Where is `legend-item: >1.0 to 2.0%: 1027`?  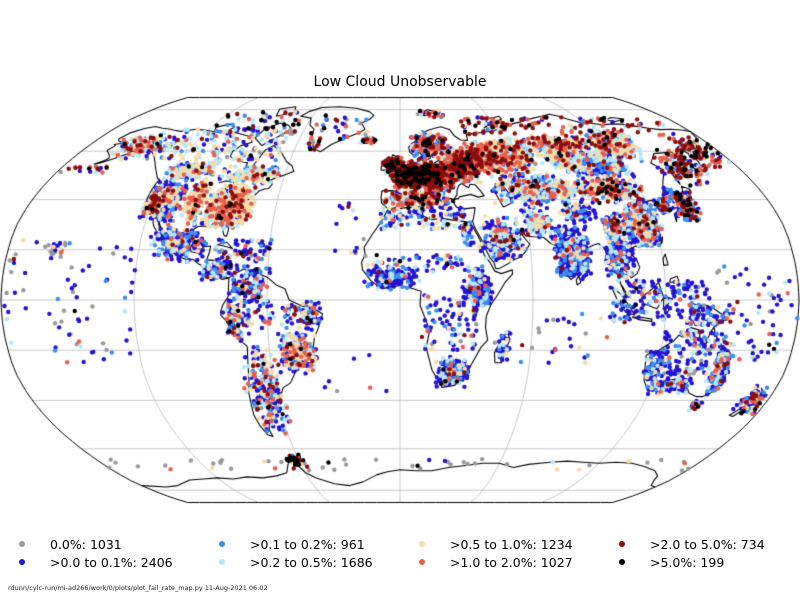
legend-item: >1.0 to 2.0%: 1027 is located at coordinates (496, 562).